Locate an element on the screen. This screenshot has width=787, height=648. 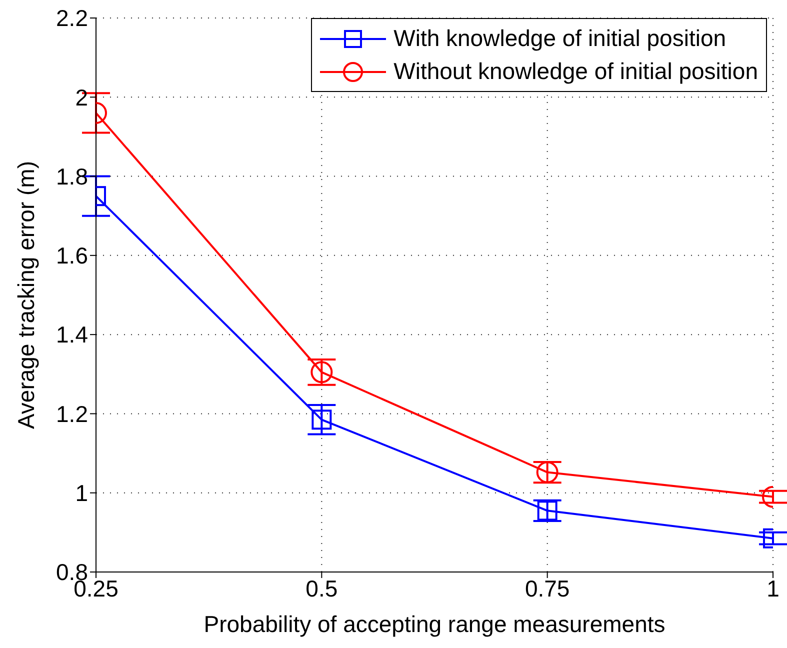
y-tick-label: 1.6 is located at coordinates (72, 255).